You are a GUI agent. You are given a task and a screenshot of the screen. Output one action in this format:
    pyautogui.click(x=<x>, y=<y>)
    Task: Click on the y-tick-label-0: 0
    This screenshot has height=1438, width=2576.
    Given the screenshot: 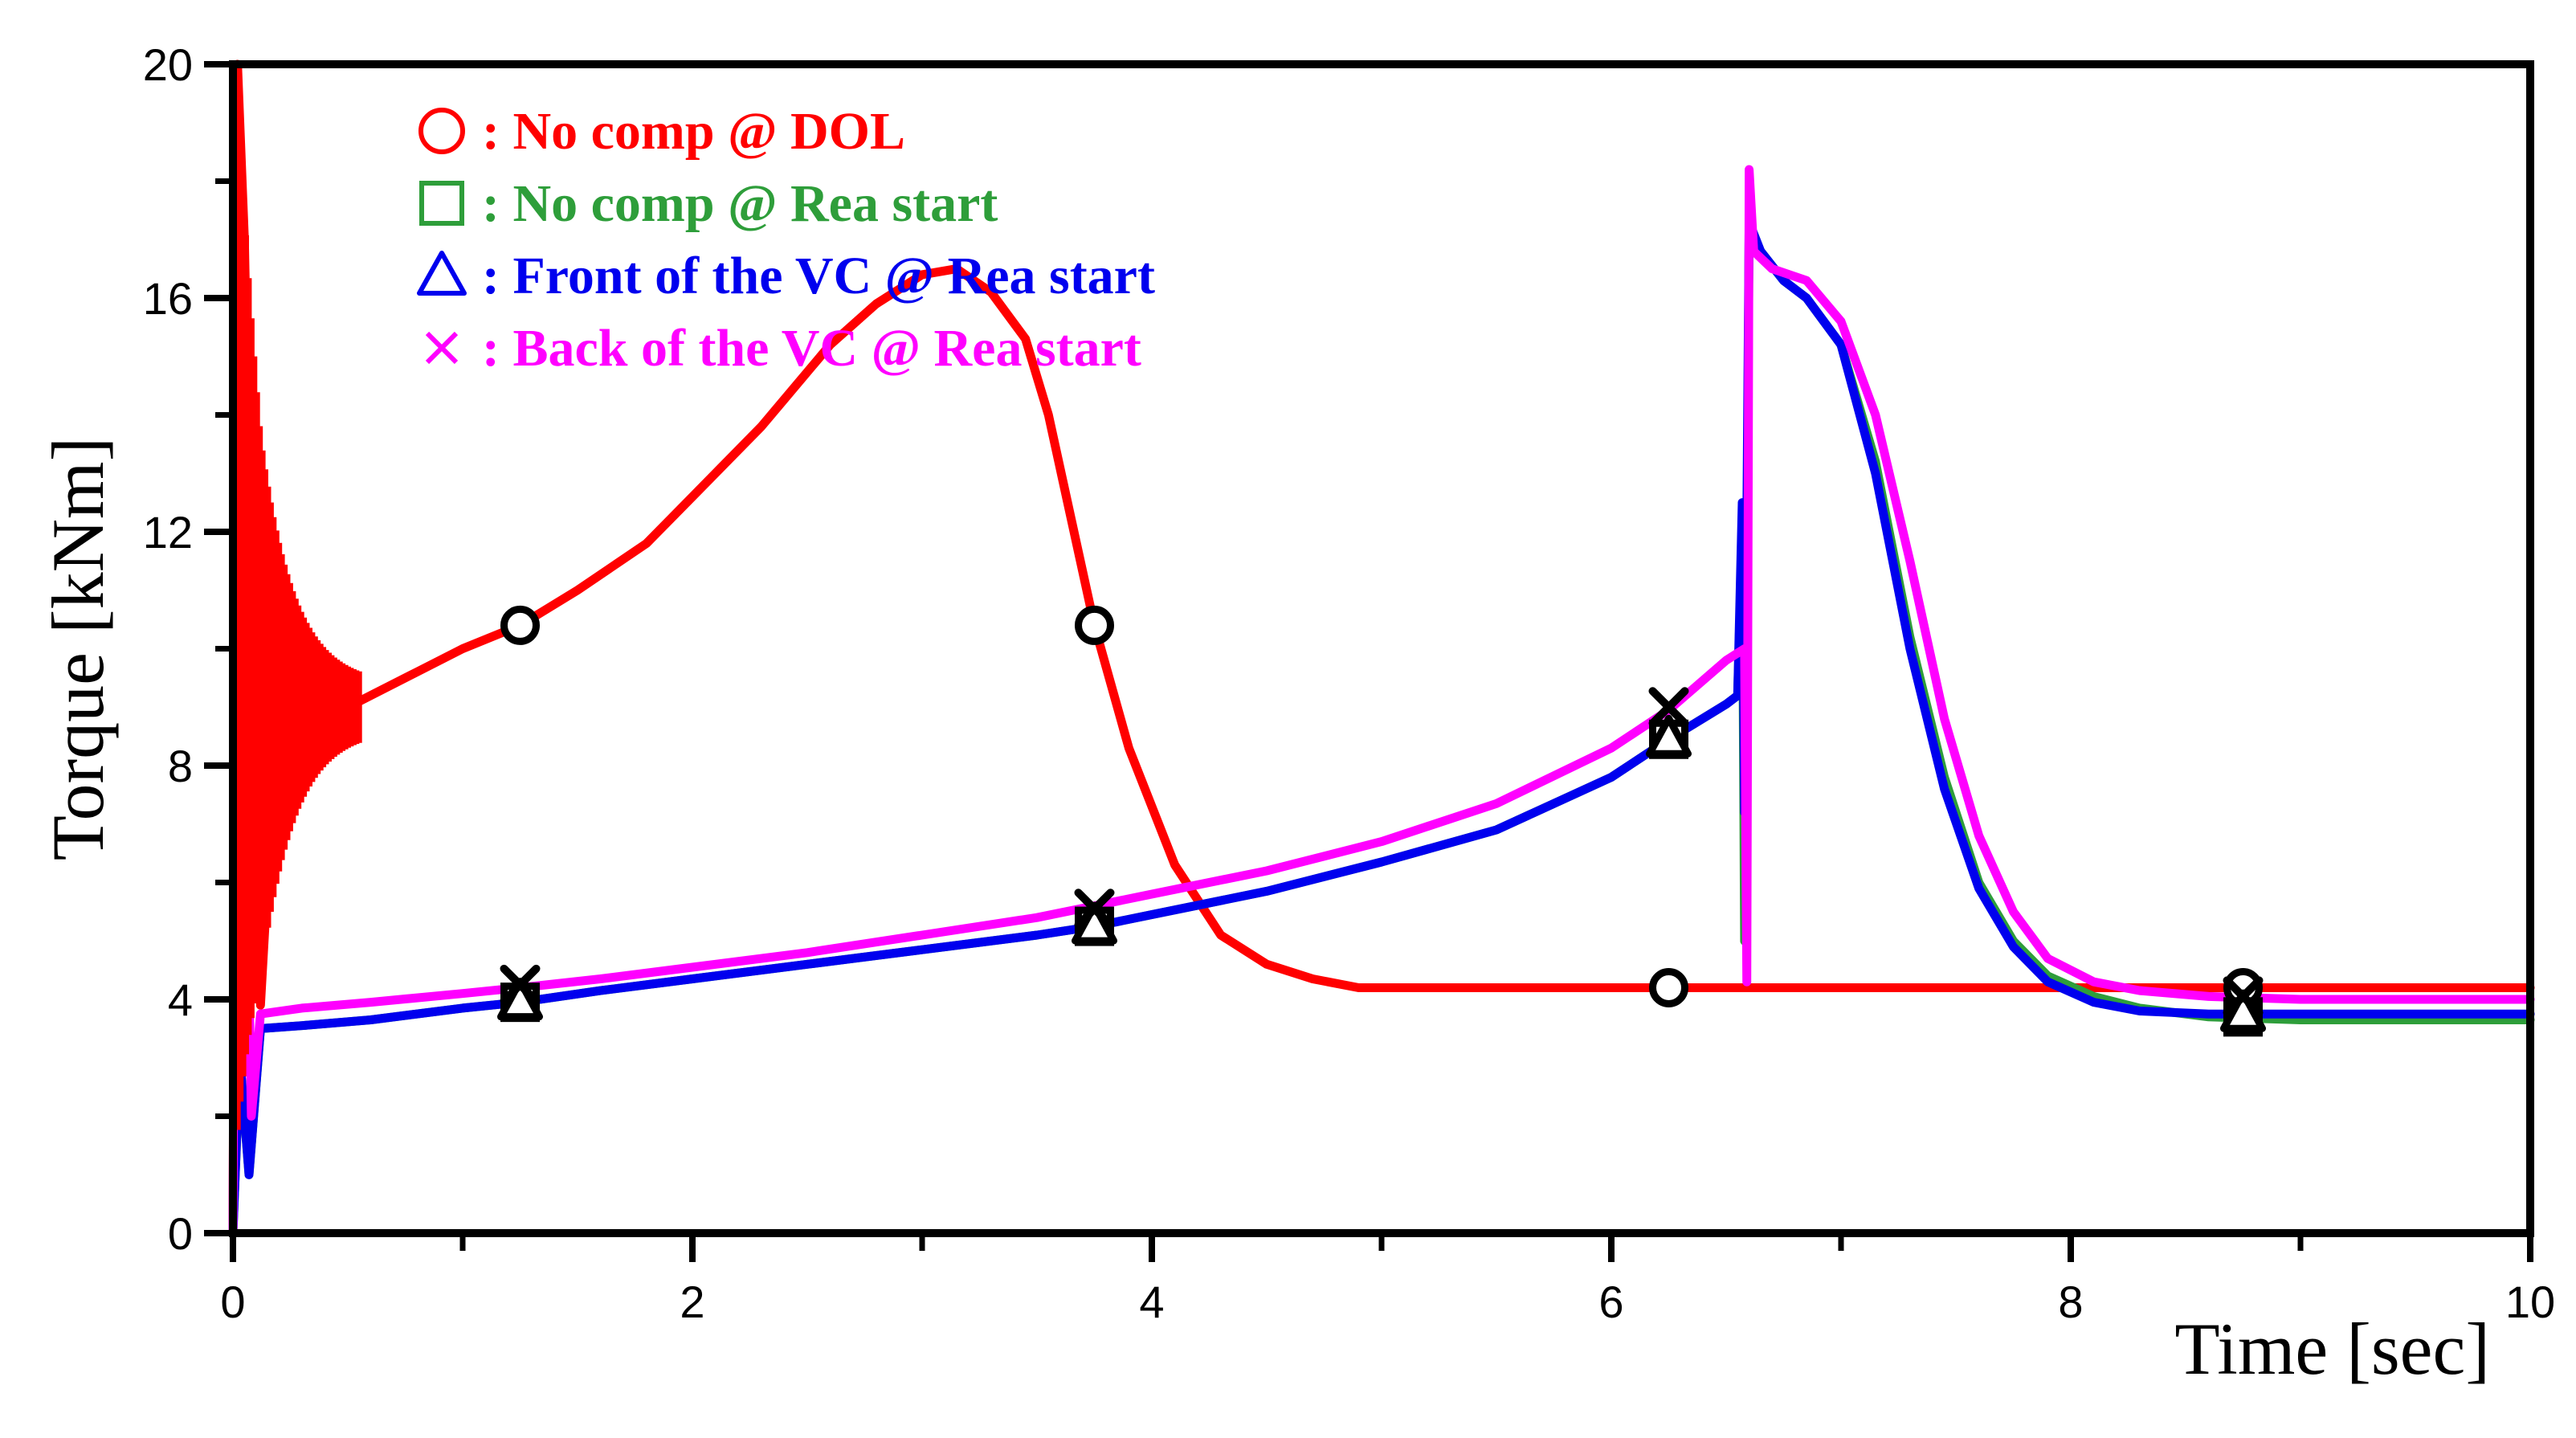 What is the action you would take?
    pyautogui.click(x=180, y=1233)
    